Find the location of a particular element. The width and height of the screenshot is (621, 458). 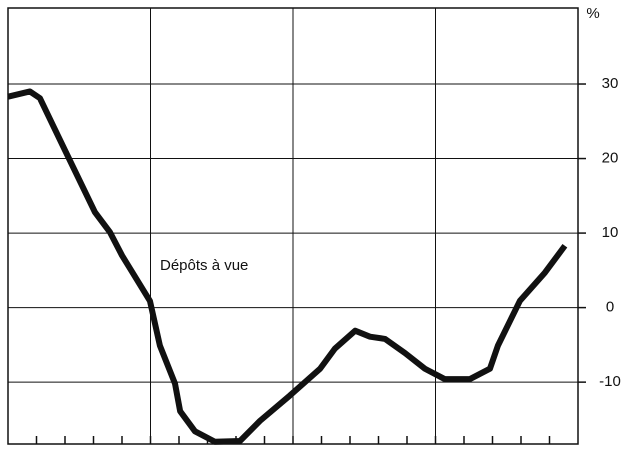

annotation: Dépôts à vue is located at coordinates (204, 265).